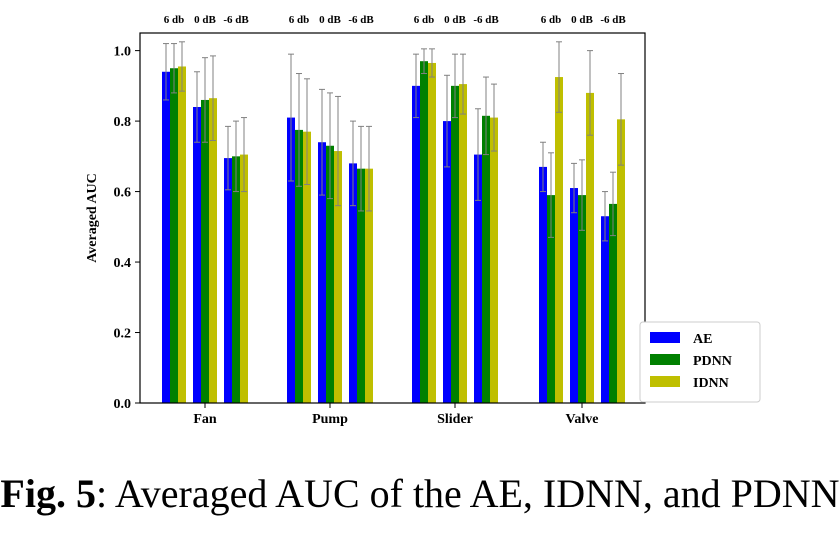 This screenshot has width=840, height=534. I want to click on y-tick-label: 0.8, so click(123, 122).